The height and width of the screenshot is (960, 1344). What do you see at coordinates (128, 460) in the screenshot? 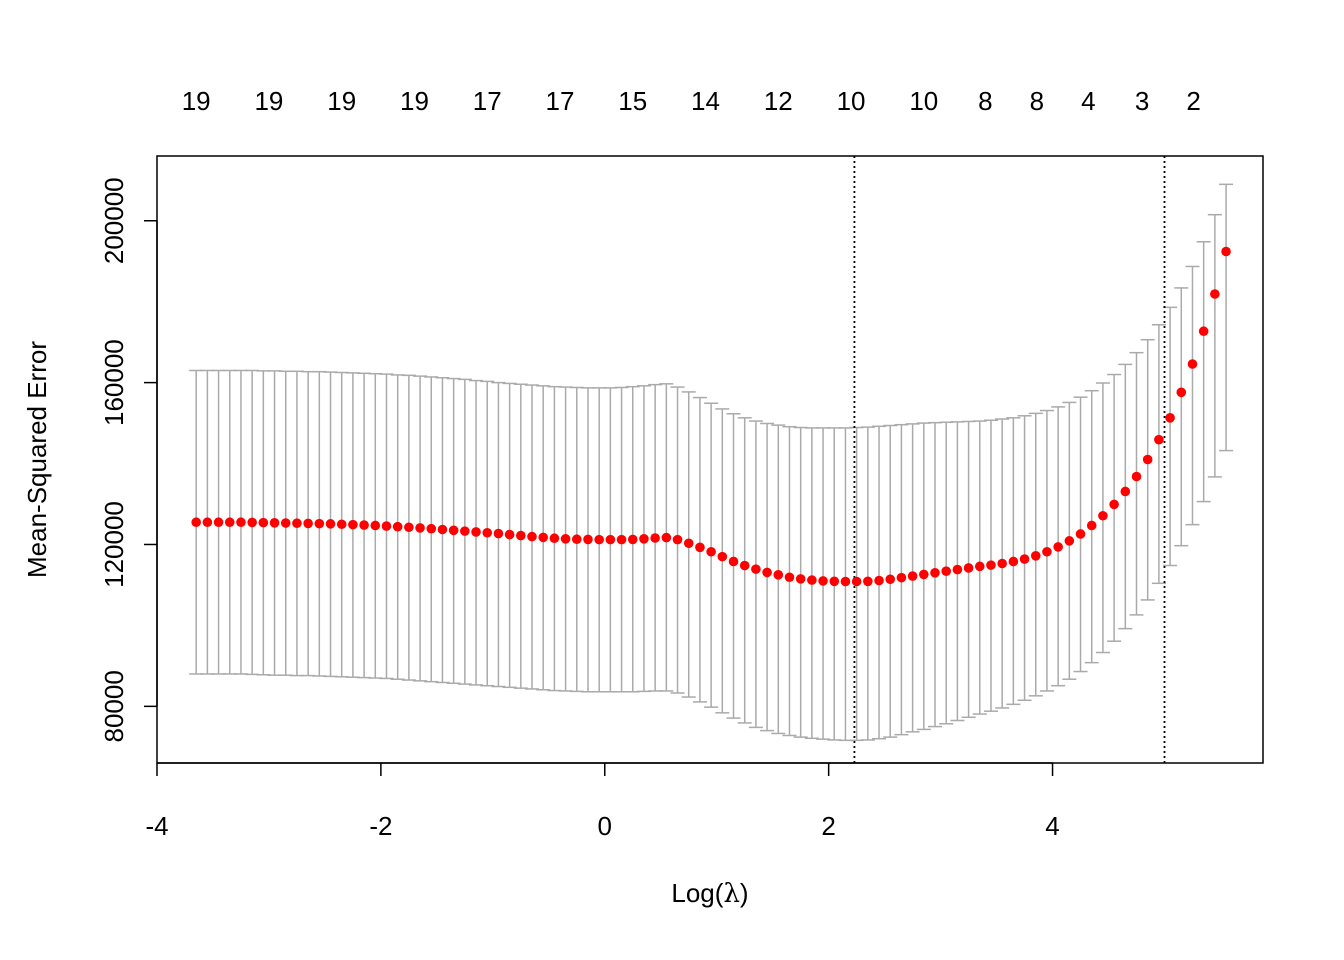
I see `y-axis: 80000 120000 160000 200000` at bounding box center [128, 460].